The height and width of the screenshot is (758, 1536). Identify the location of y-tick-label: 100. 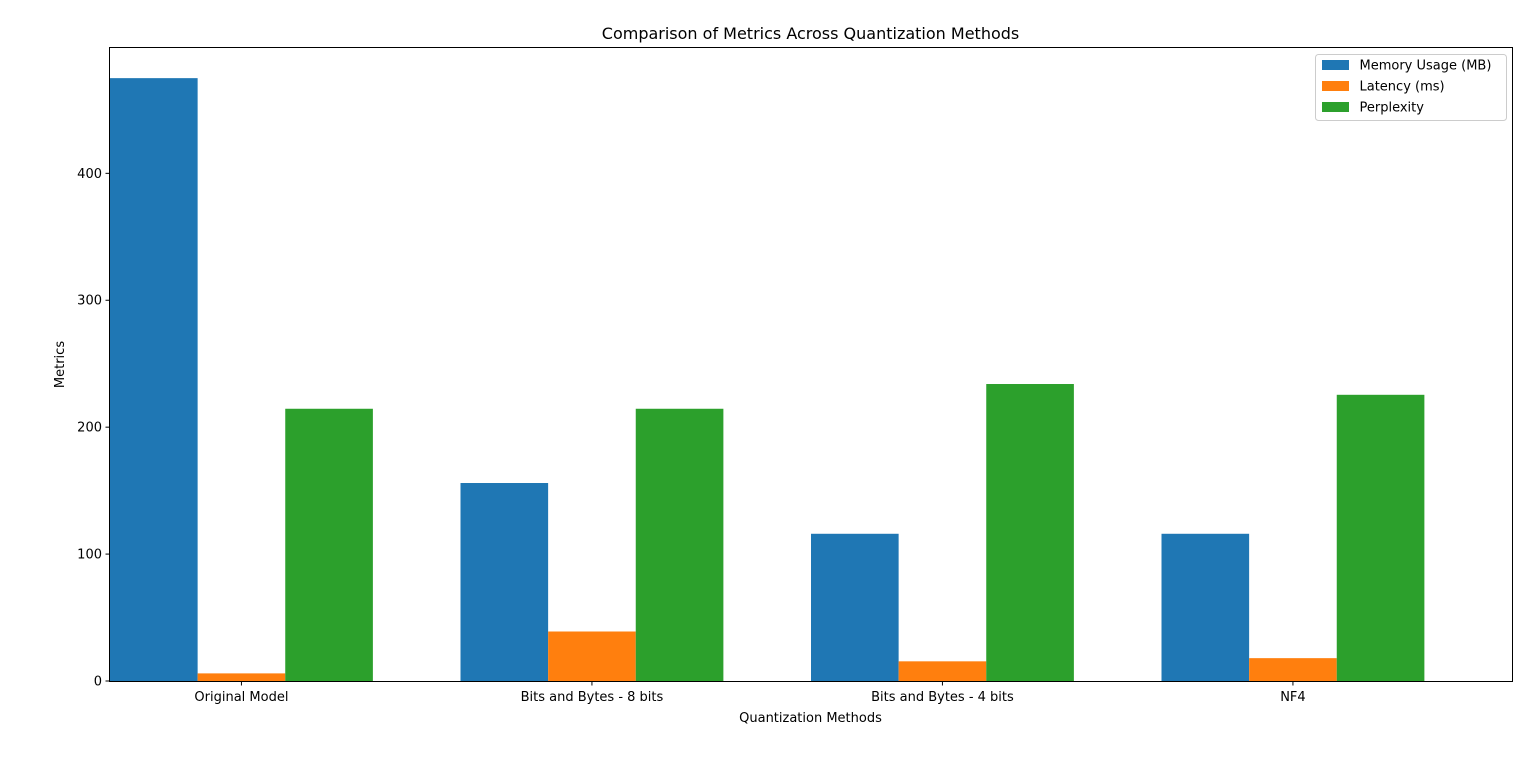
(89, 555).